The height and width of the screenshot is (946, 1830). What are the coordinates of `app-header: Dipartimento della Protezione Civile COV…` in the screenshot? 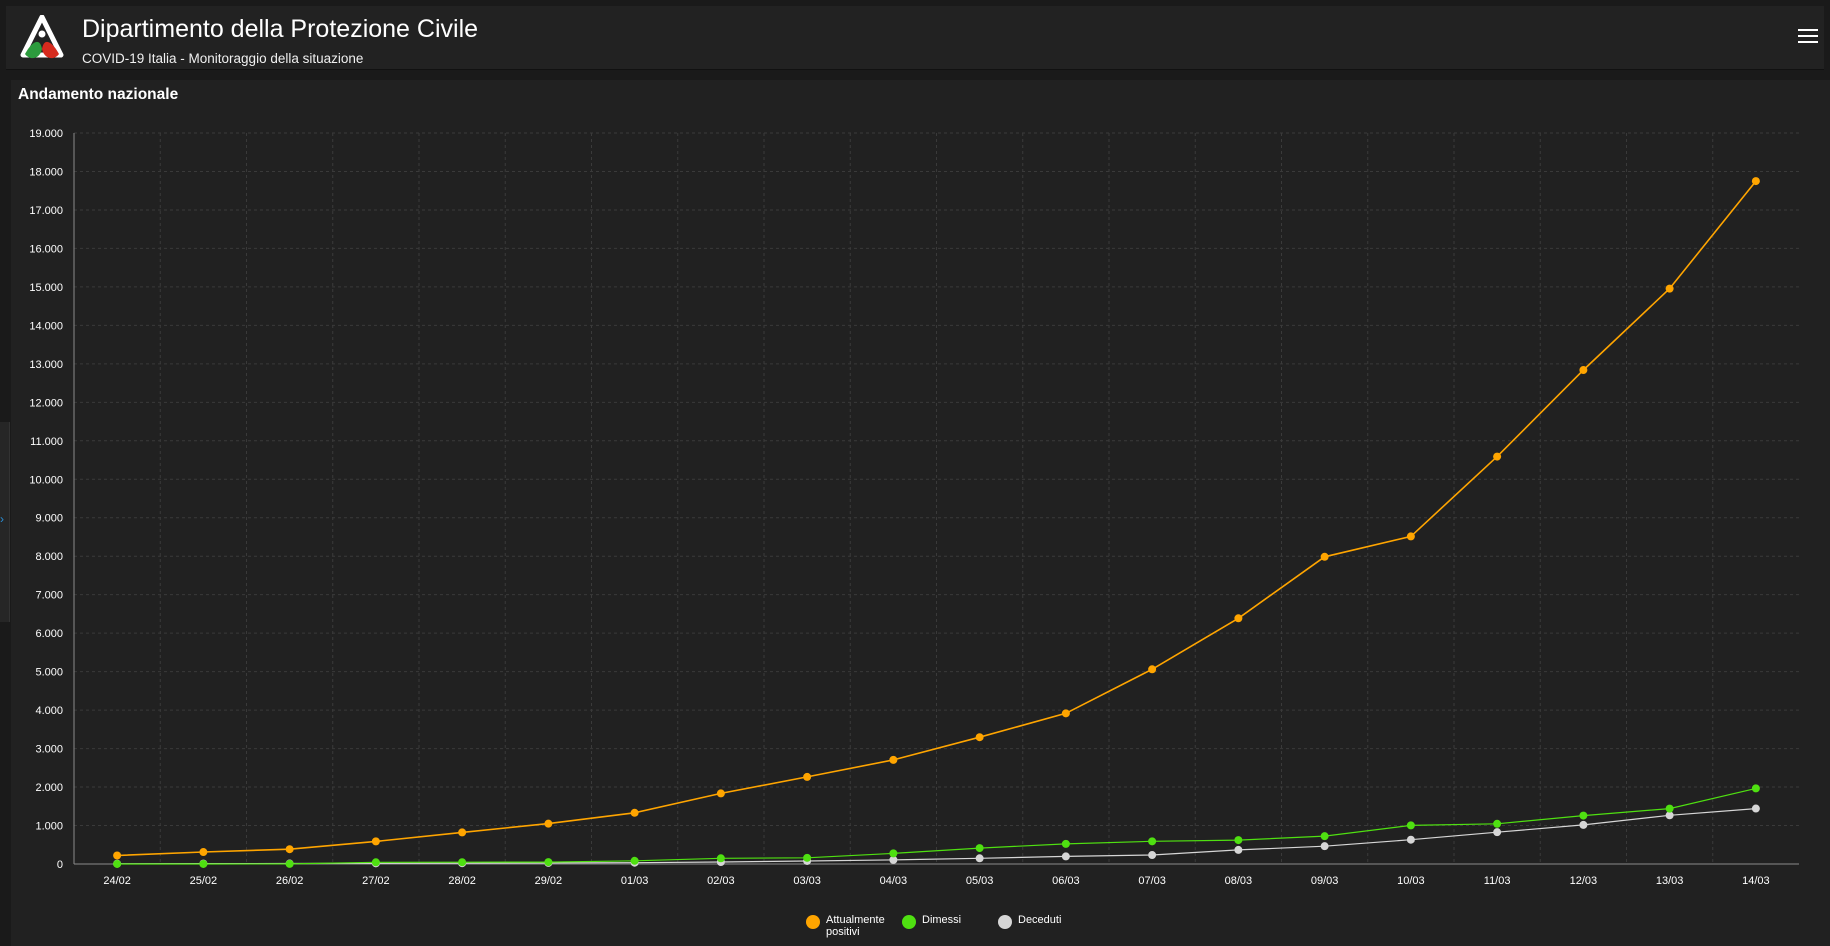 It's located at (915, 38).